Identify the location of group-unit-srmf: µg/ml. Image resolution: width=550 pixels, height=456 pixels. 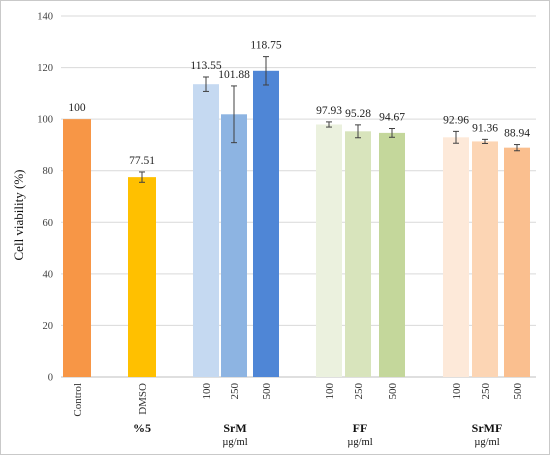
(486, 442).